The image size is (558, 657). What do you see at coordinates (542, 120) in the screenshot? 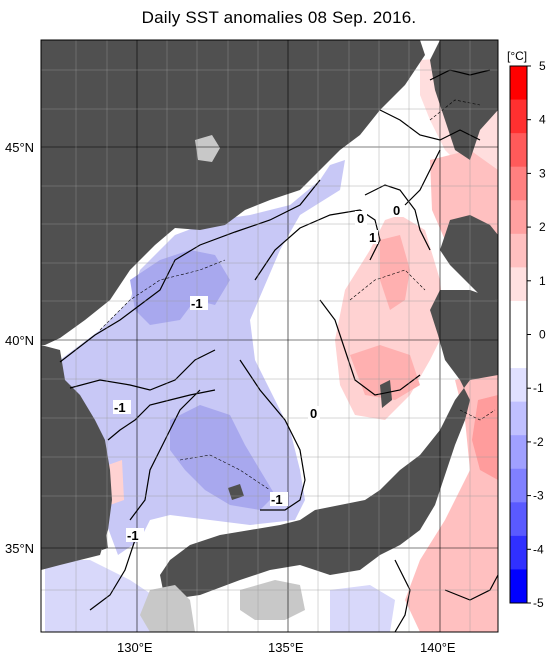
I see `colorbar-tick-label: 4` at bounding box center [542, 120].